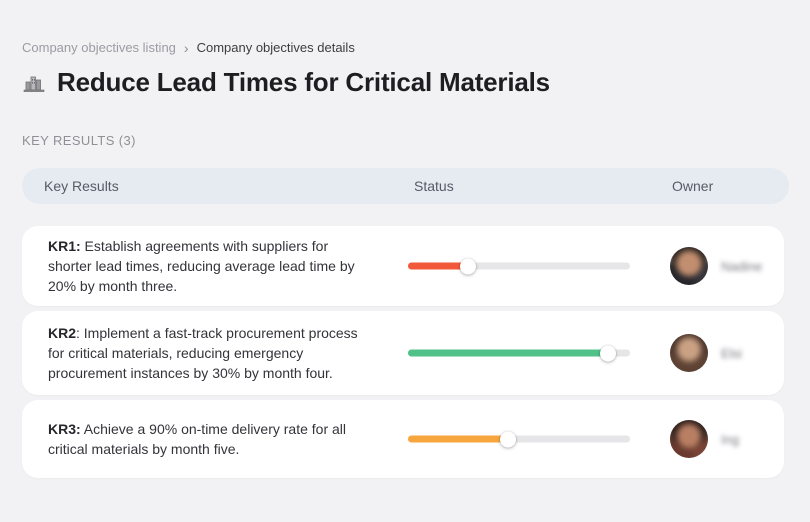 The height and width of the screenshot is (522, 810). I want to click on kr3-owner: Ing, so click(704, 439).